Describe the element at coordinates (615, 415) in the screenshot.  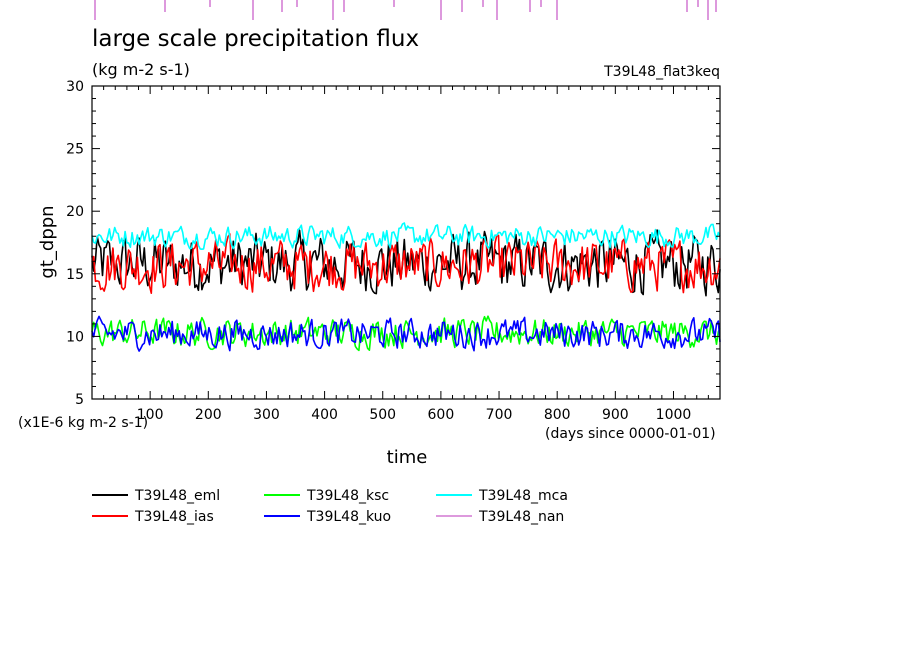
I see `x-tick-label: 900` at that location.